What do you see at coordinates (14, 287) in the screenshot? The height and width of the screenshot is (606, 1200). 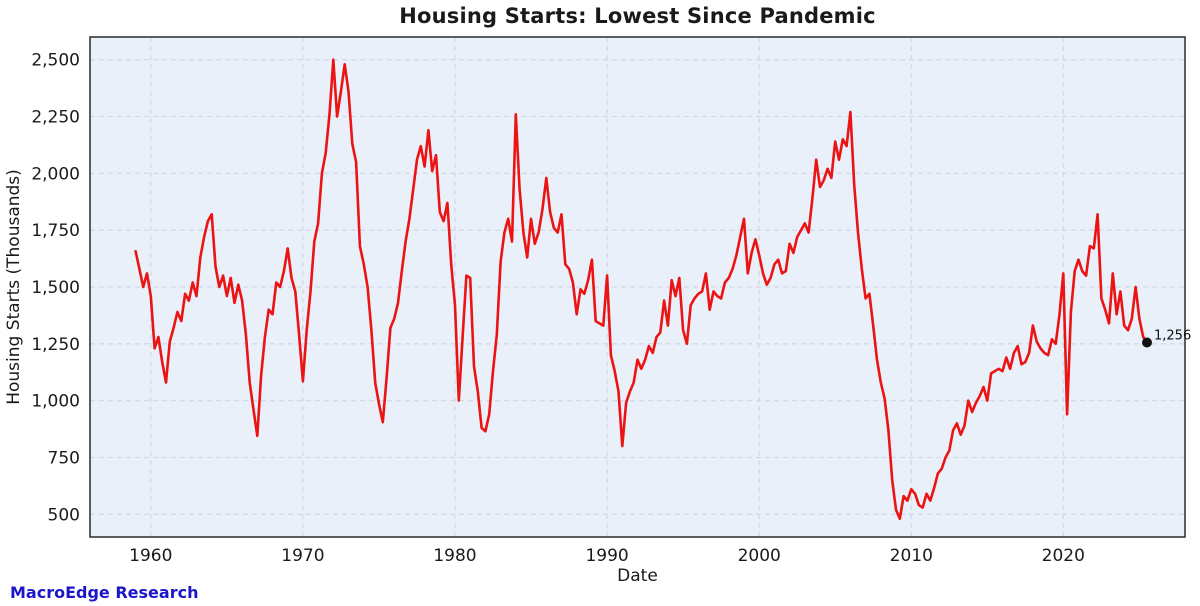 I see `y-axis-label: Housing Starts (Thousands)` at bounding box center [14, 287].